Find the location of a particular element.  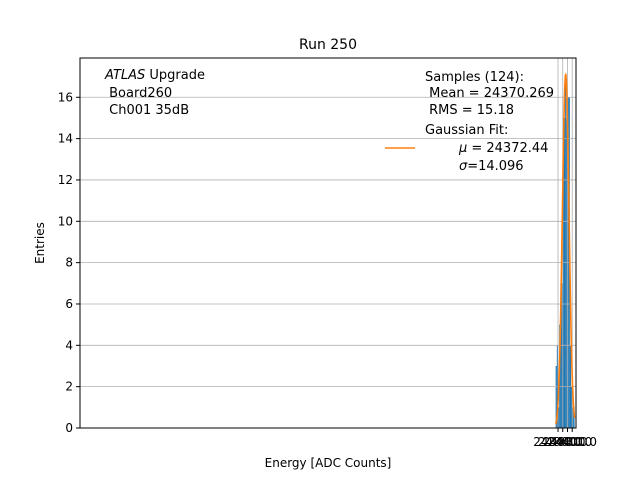

x-tick-label: 24380.0 is located at coordinates (568, 442).